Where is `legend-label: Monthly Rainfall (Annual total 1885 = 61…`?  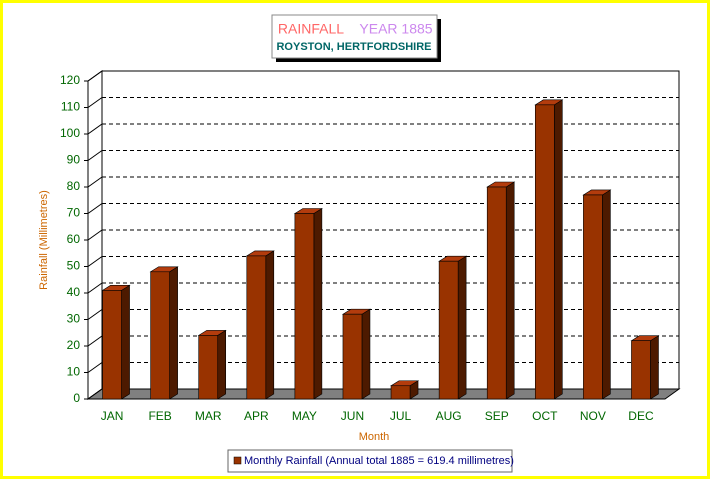
legend-label: Monthly Rainfall (Annual total 1885 = 61… is located at coordinates (379, 461).